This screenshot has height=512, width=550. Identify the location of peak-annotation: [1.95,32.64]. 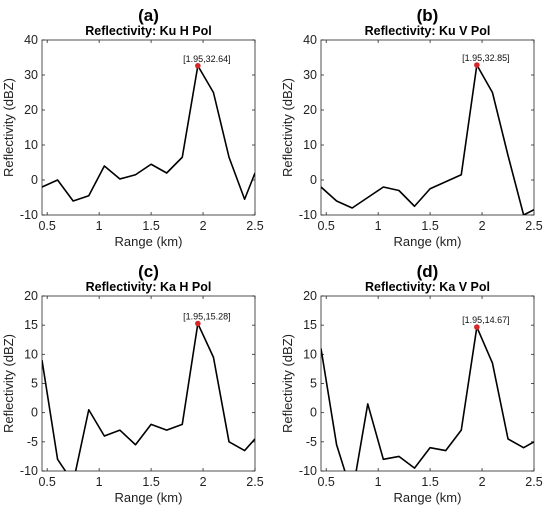
(207, 59).